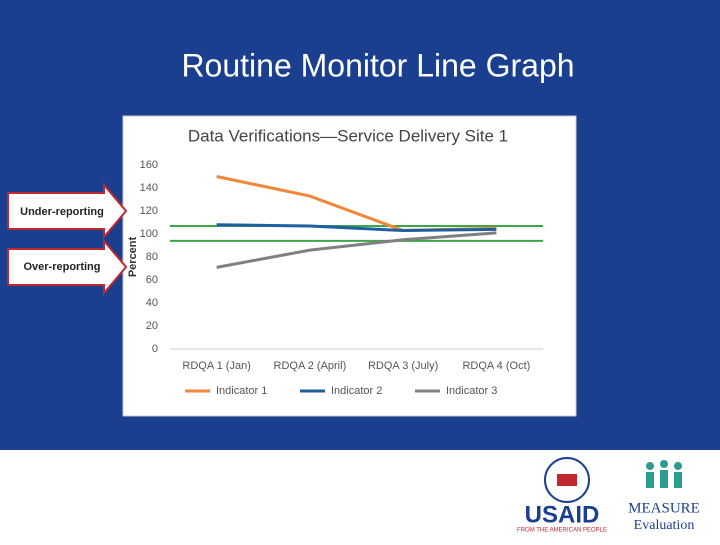 This screenshot has width=720, height=545. What do you see at coordinates (152, 257) in the screenshot?
I see `y-tick-label: 80` at bounding box center [152, 257].